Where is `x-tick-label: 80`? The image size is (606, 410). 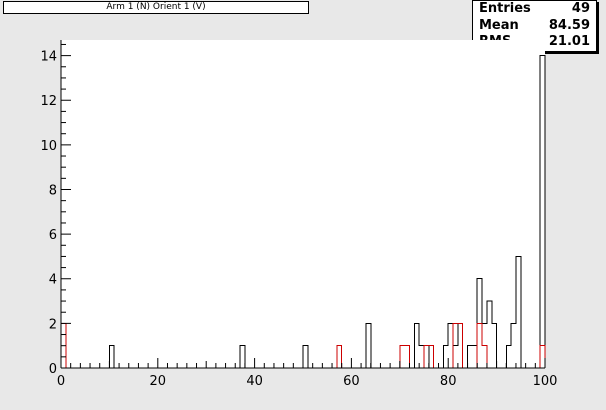 x-tick-label: 80 is located at coordinates (448, 381).